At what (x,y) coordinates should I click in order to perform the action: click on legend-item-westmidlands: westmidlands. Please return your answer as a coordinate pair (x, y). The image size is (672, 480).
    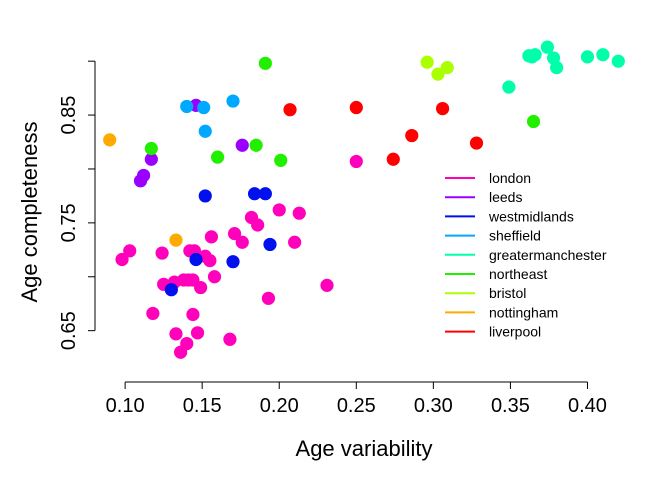
    Looking at the image, I should click on (509, 216).